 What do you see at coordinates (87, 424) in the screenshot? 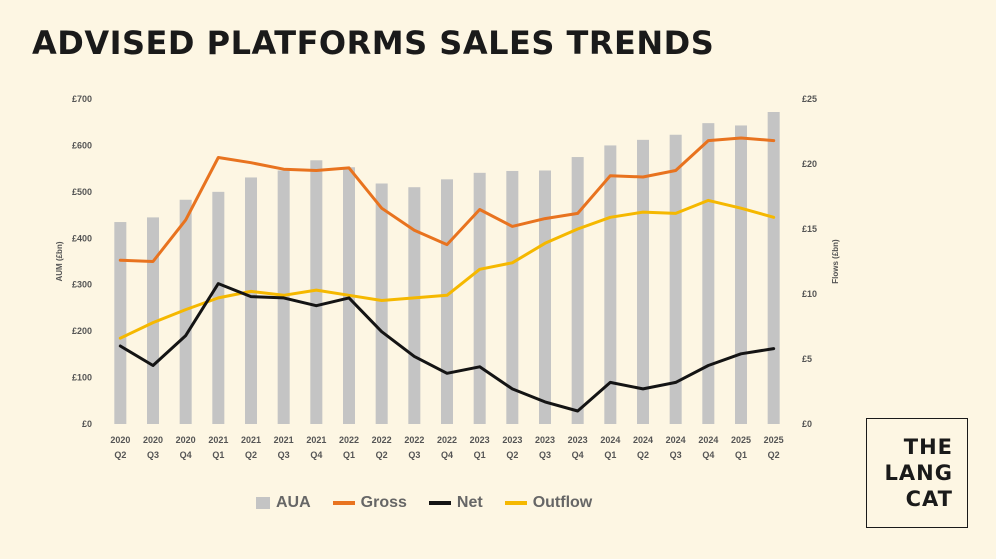
I see `y-tick-label: £0` at bounding box center [87, 424].